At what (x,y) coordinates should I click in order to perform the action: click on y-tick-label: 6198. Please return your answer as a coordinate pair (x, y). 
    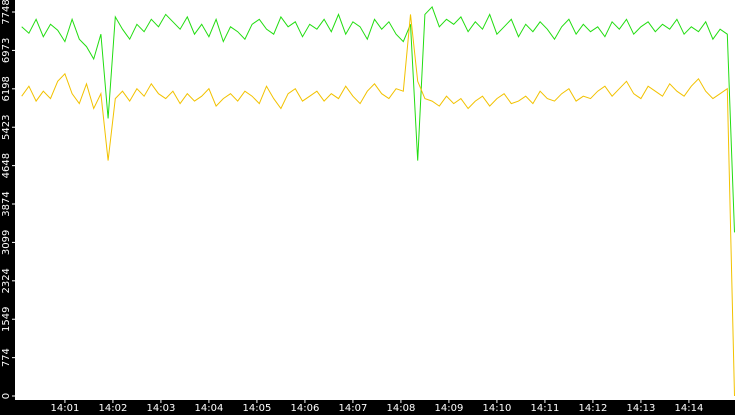
    Looking at the image, I should click on (6, 88).